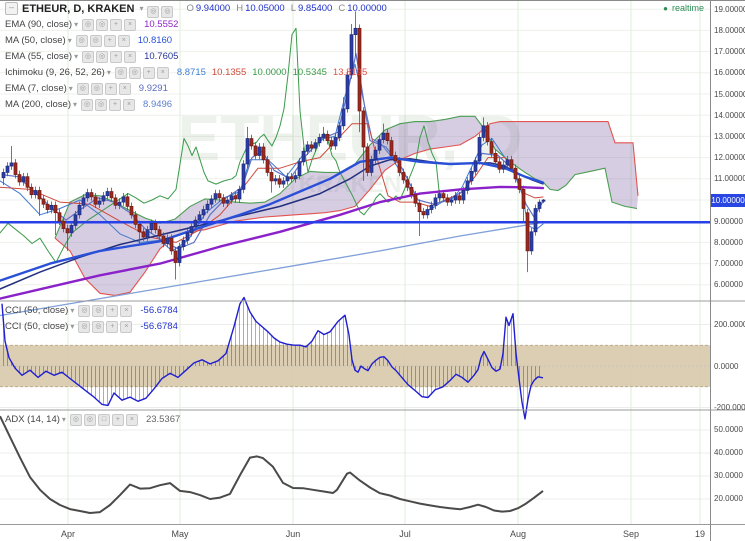 Image resolution: width=745 pixels, height=541 pixels. Describe the element at coordinates (726, 366) in the screenshot. I see `cci-axis-label: 0.0000` at that location.